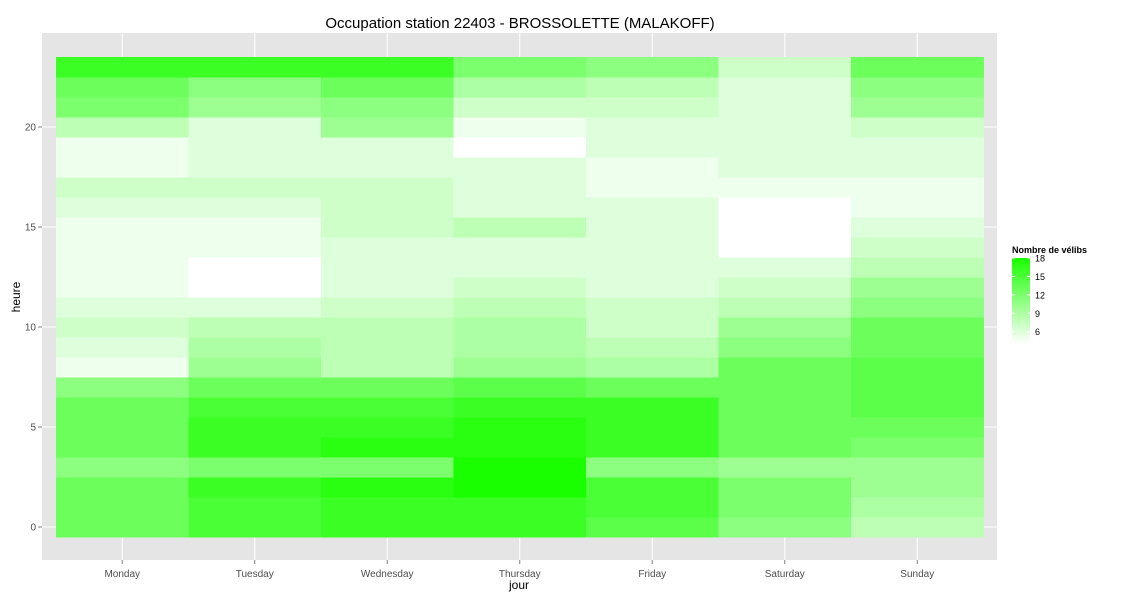  What do you see at coordinates (652, 574) in the screenshot?
I see `x-tick-label: Friday` at bounding box center [652, 574].